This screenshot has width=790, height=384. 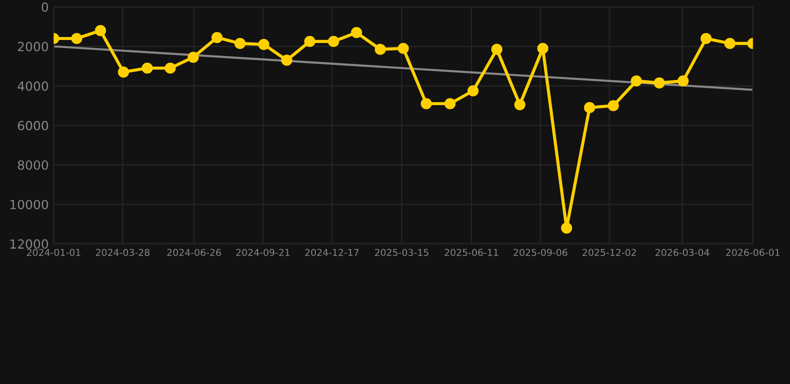 I want to click on x-tick-label: 2025-03-15, so click(x=401, y=252).